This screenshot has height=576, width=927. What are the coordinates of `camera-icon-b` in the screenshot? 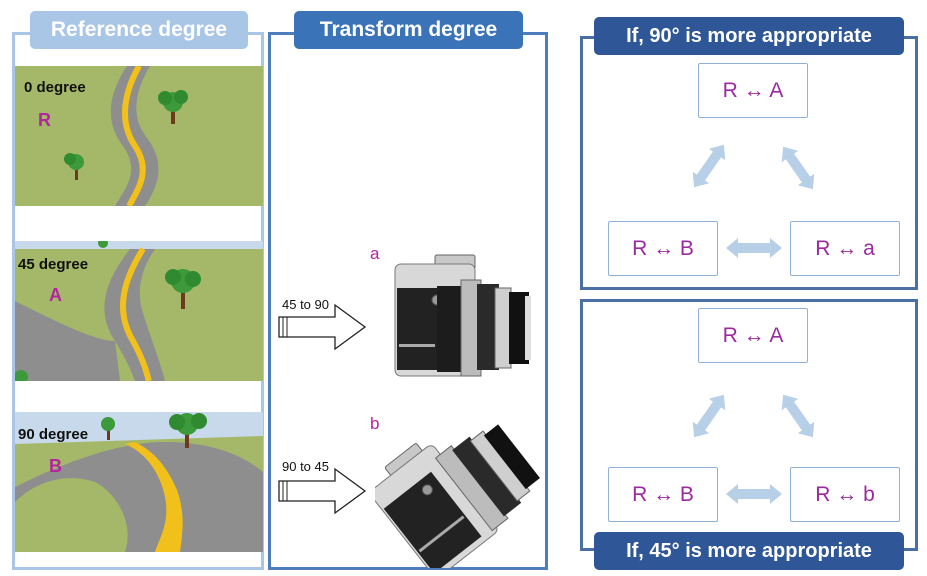 It's located at (457, 496).